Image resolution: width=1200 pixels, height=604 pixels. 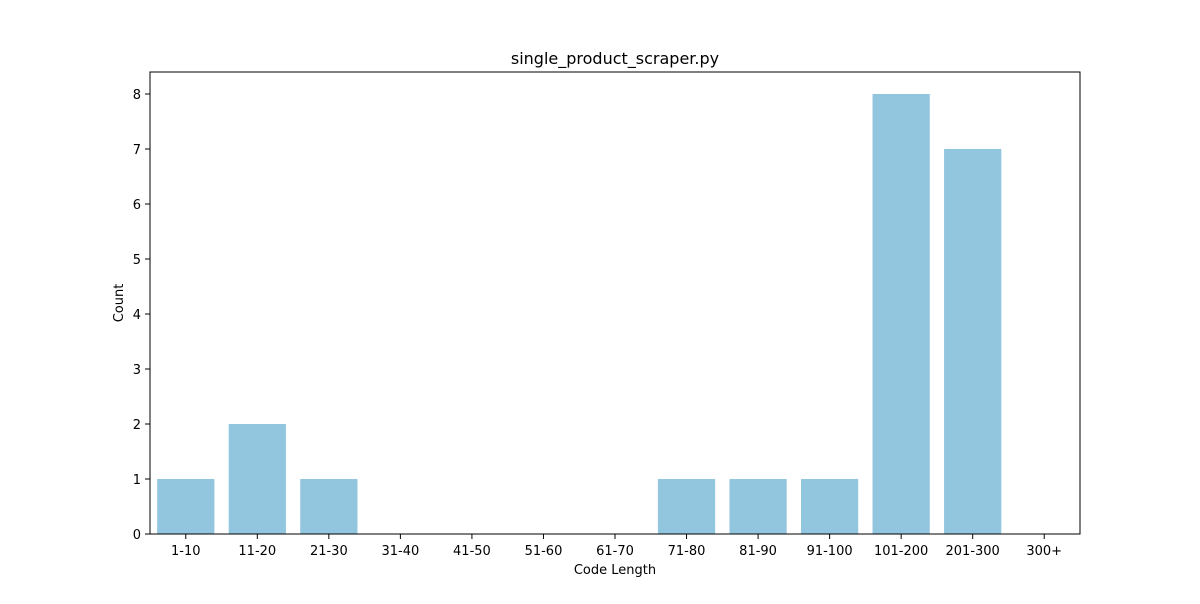 I want to click on x-tick-label: 201-300, so click(x=973, y=551).